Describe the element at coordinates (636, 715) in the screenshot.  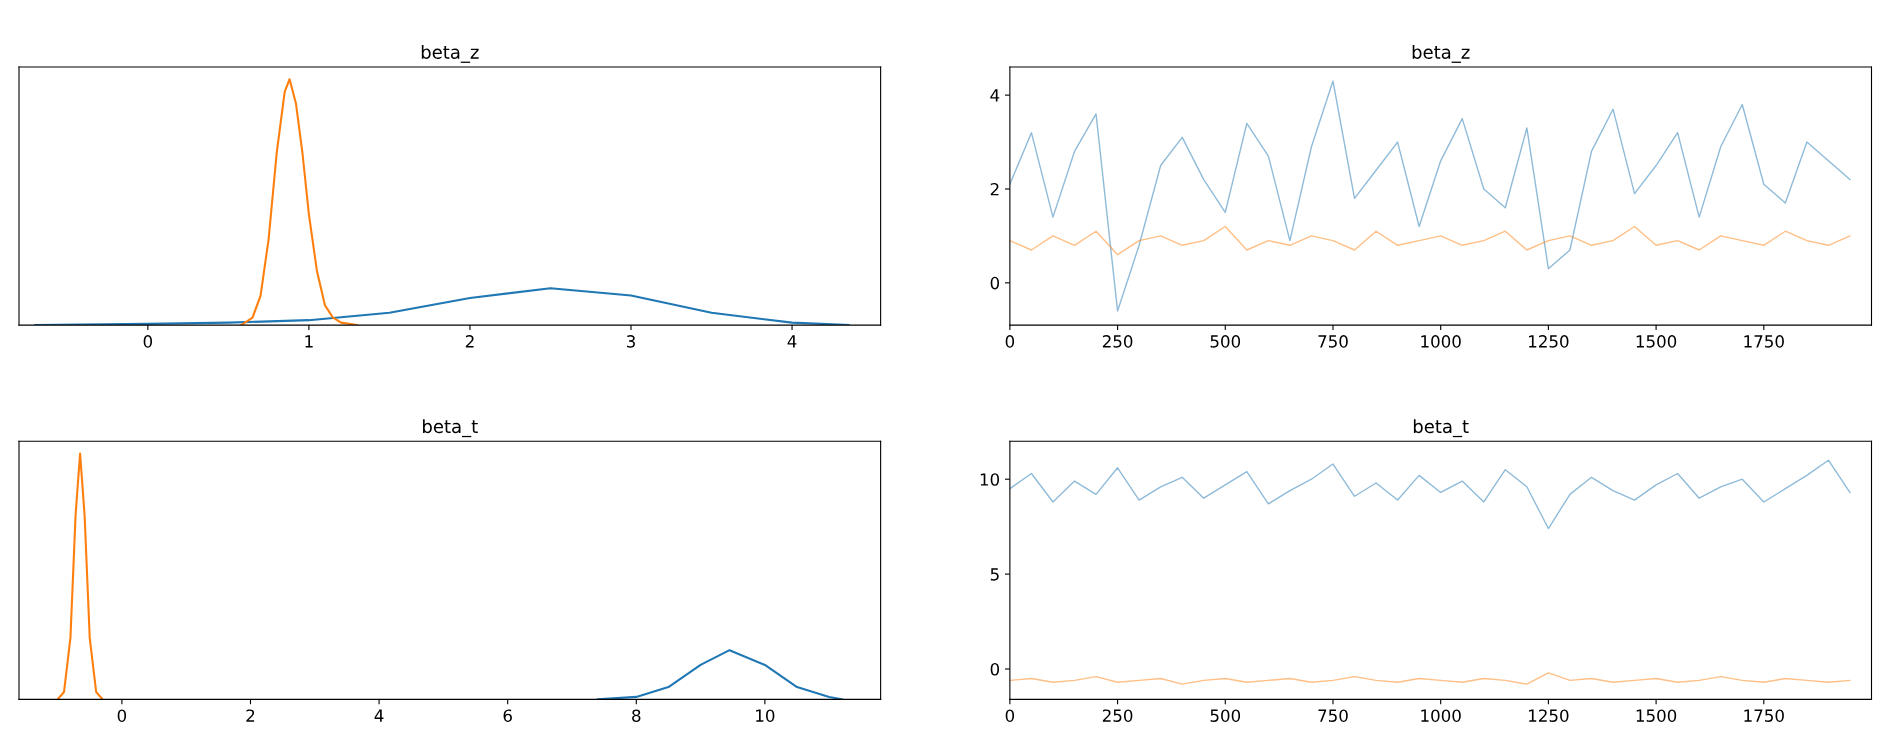
I see `x-tick-label: 8` at that location.